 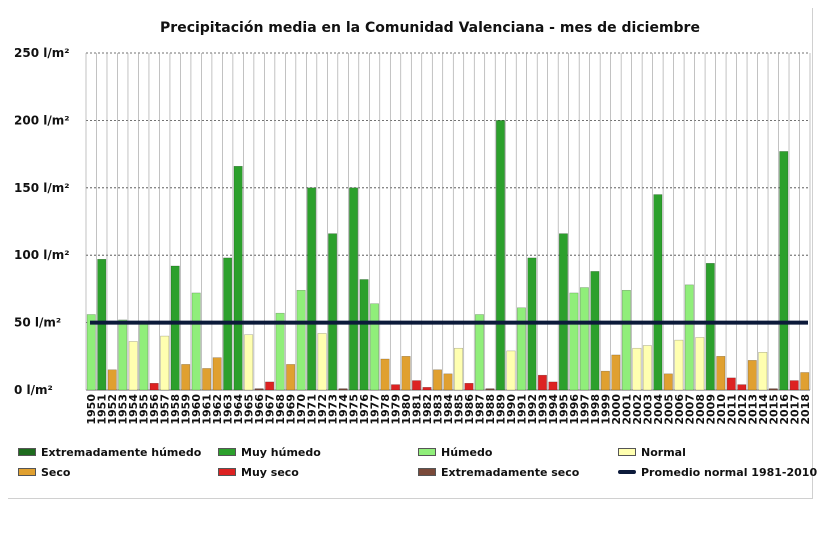 What do you see at coordinates (616, 372) in the screenshot?
I see `bar-2000` at bounding box center [616, 372].